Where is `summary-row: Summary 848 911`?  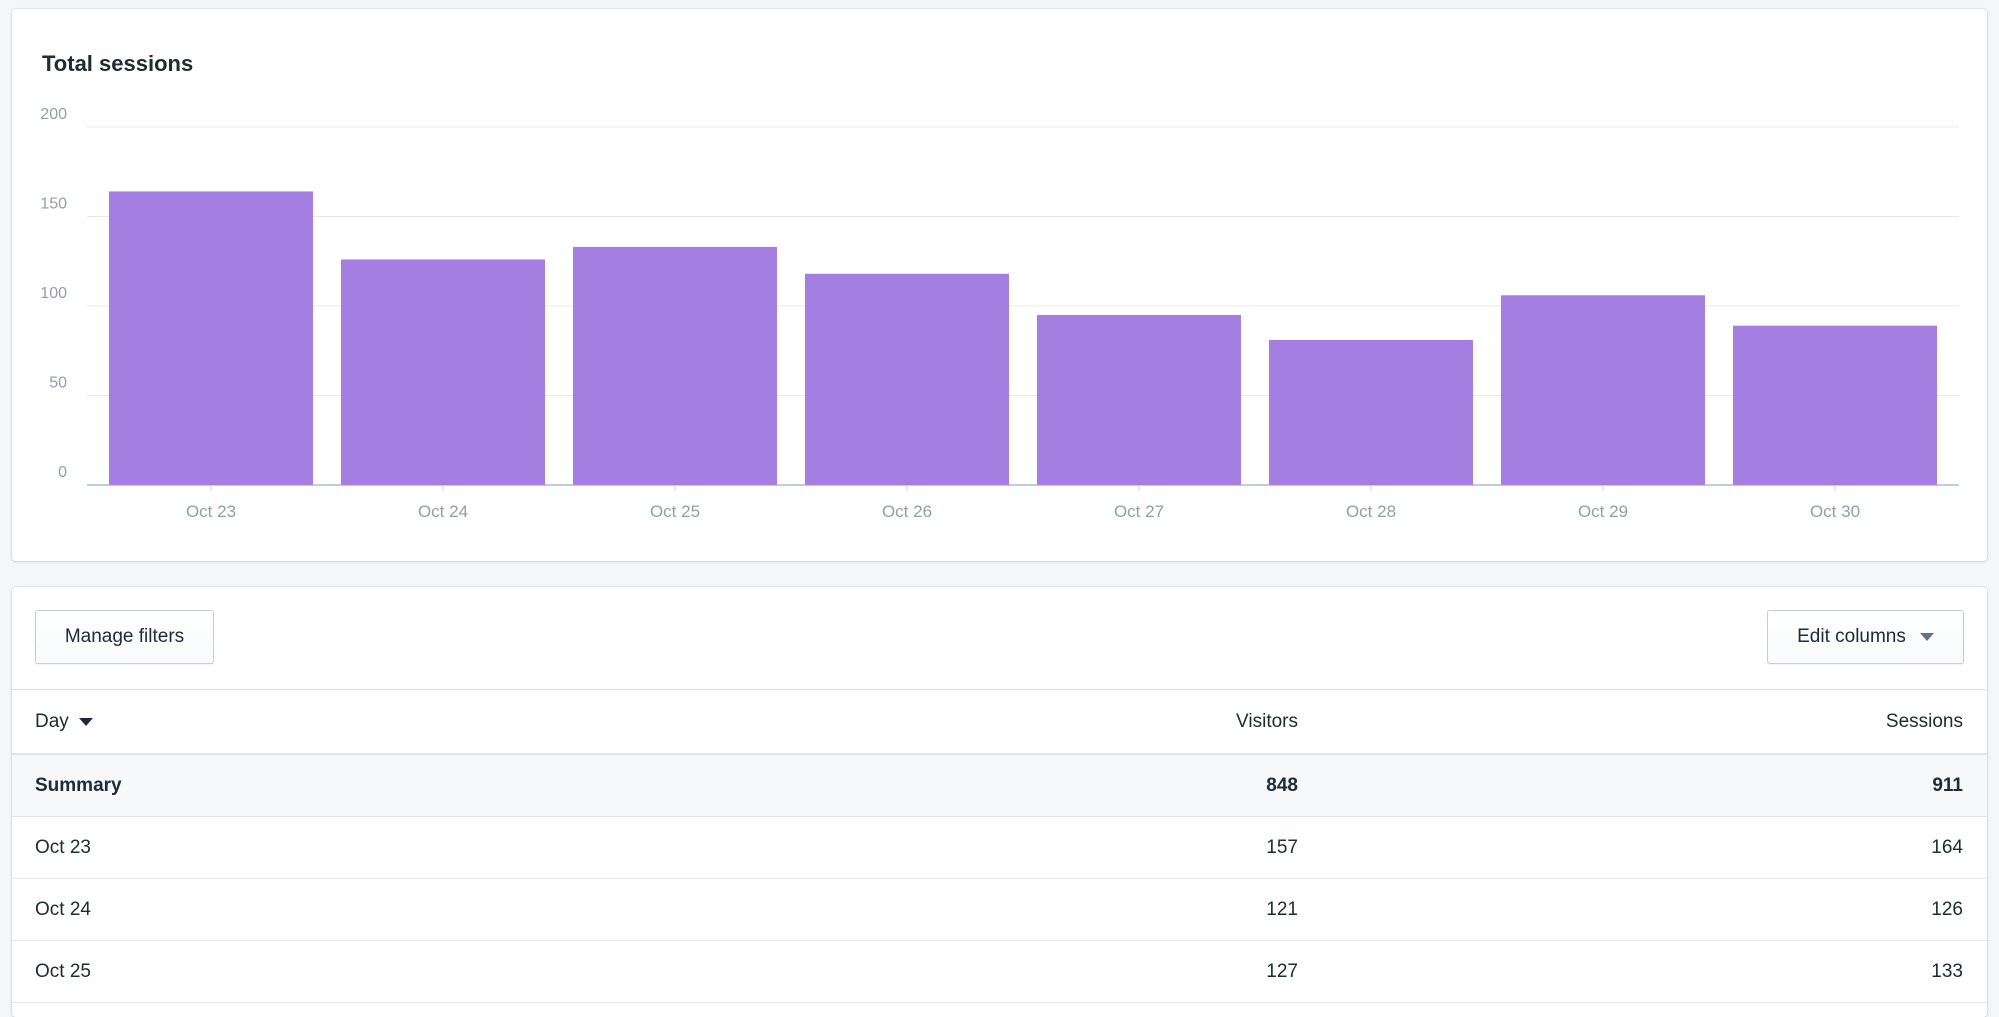 summary-row: Summary 848 911 is located at coordinates (999, 786).